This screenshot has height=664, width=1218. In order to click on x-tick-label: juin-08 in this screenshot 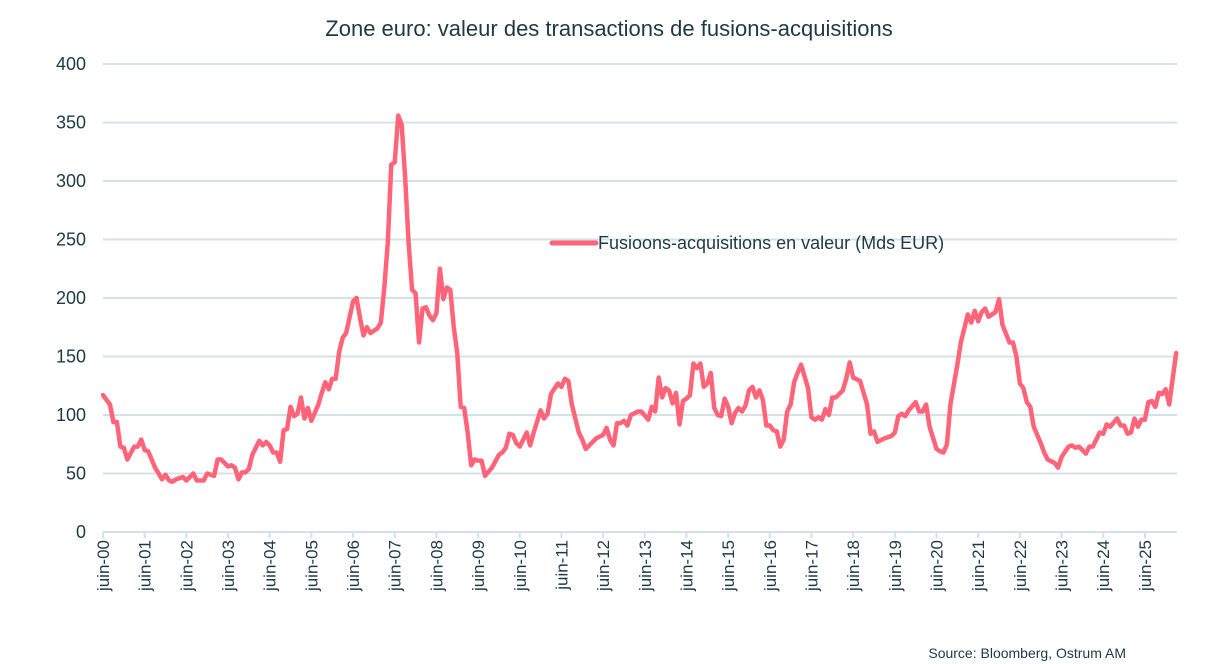, I will do `click(436, 566)`.